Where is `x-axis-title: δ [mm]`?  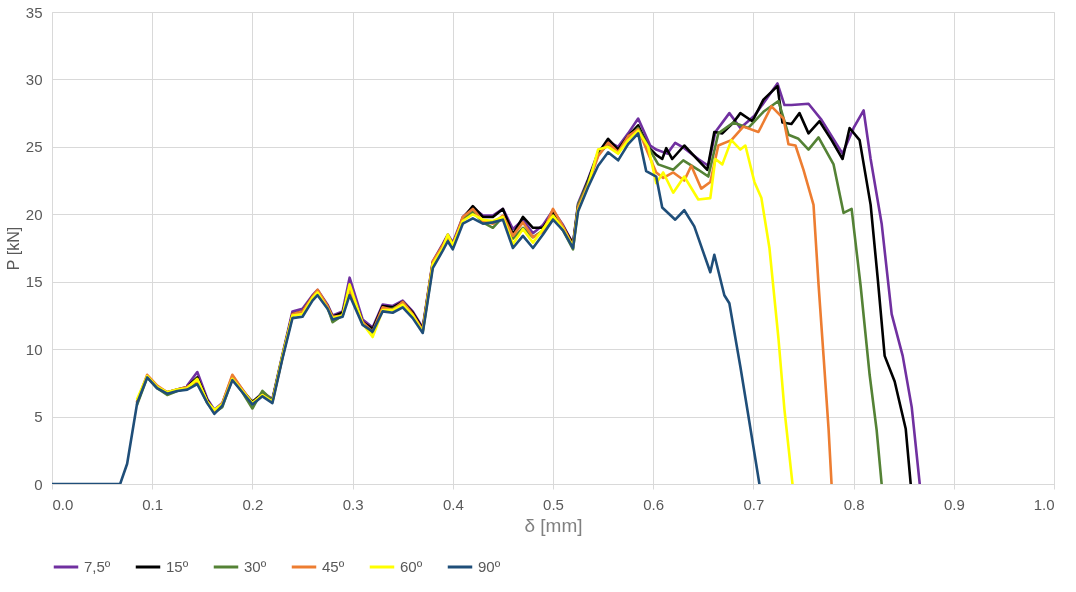 x-axis-title: δ [mm] is located at coordinates (553, 525).